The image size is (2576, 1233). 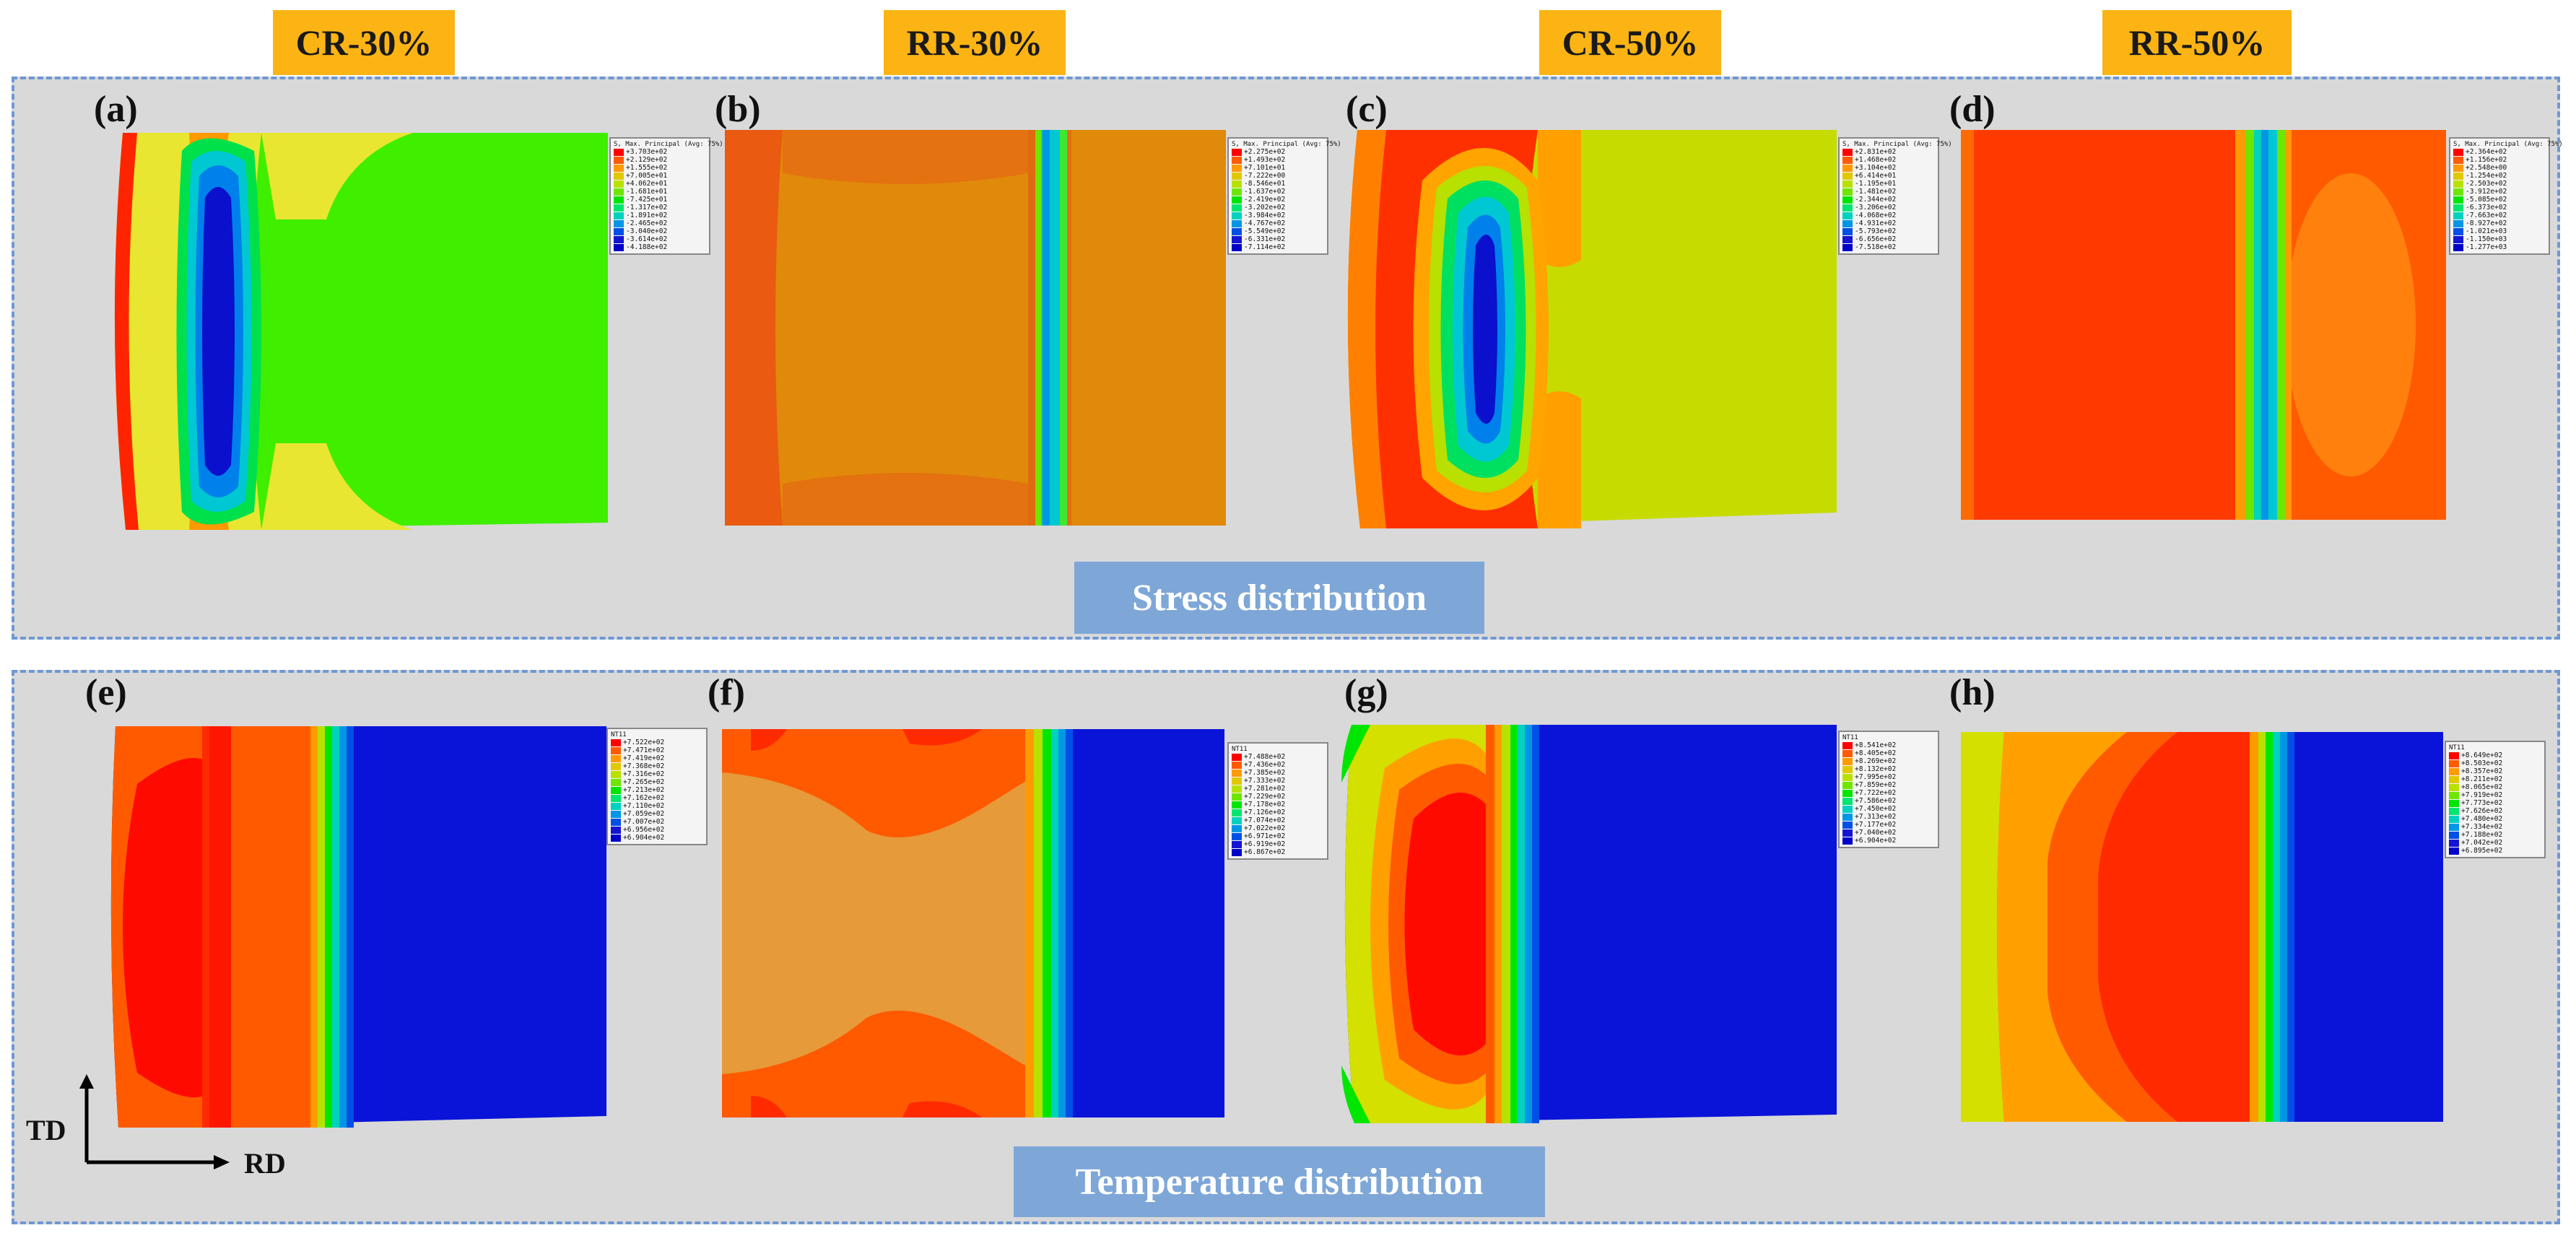 What do you see at coordinates (2486, 231) in the screenshot?
I see `legend-value: -1.021e+03` at bounding box center [2486, 231].